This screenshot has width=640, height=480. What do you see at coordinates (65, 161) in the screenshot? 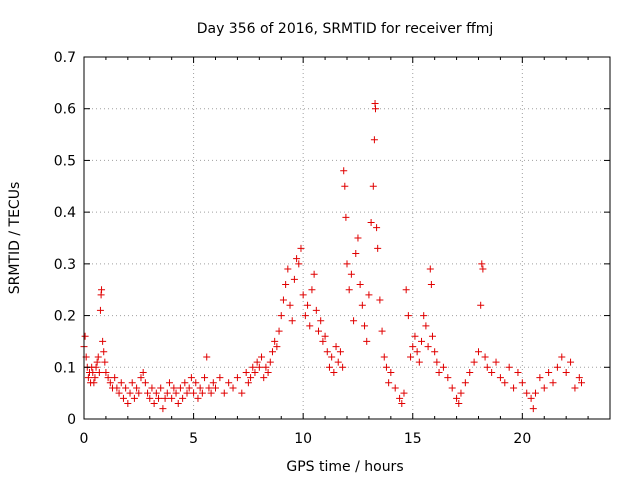
I see `y-tick-label: 0.5` at bounding box center [65, 161].